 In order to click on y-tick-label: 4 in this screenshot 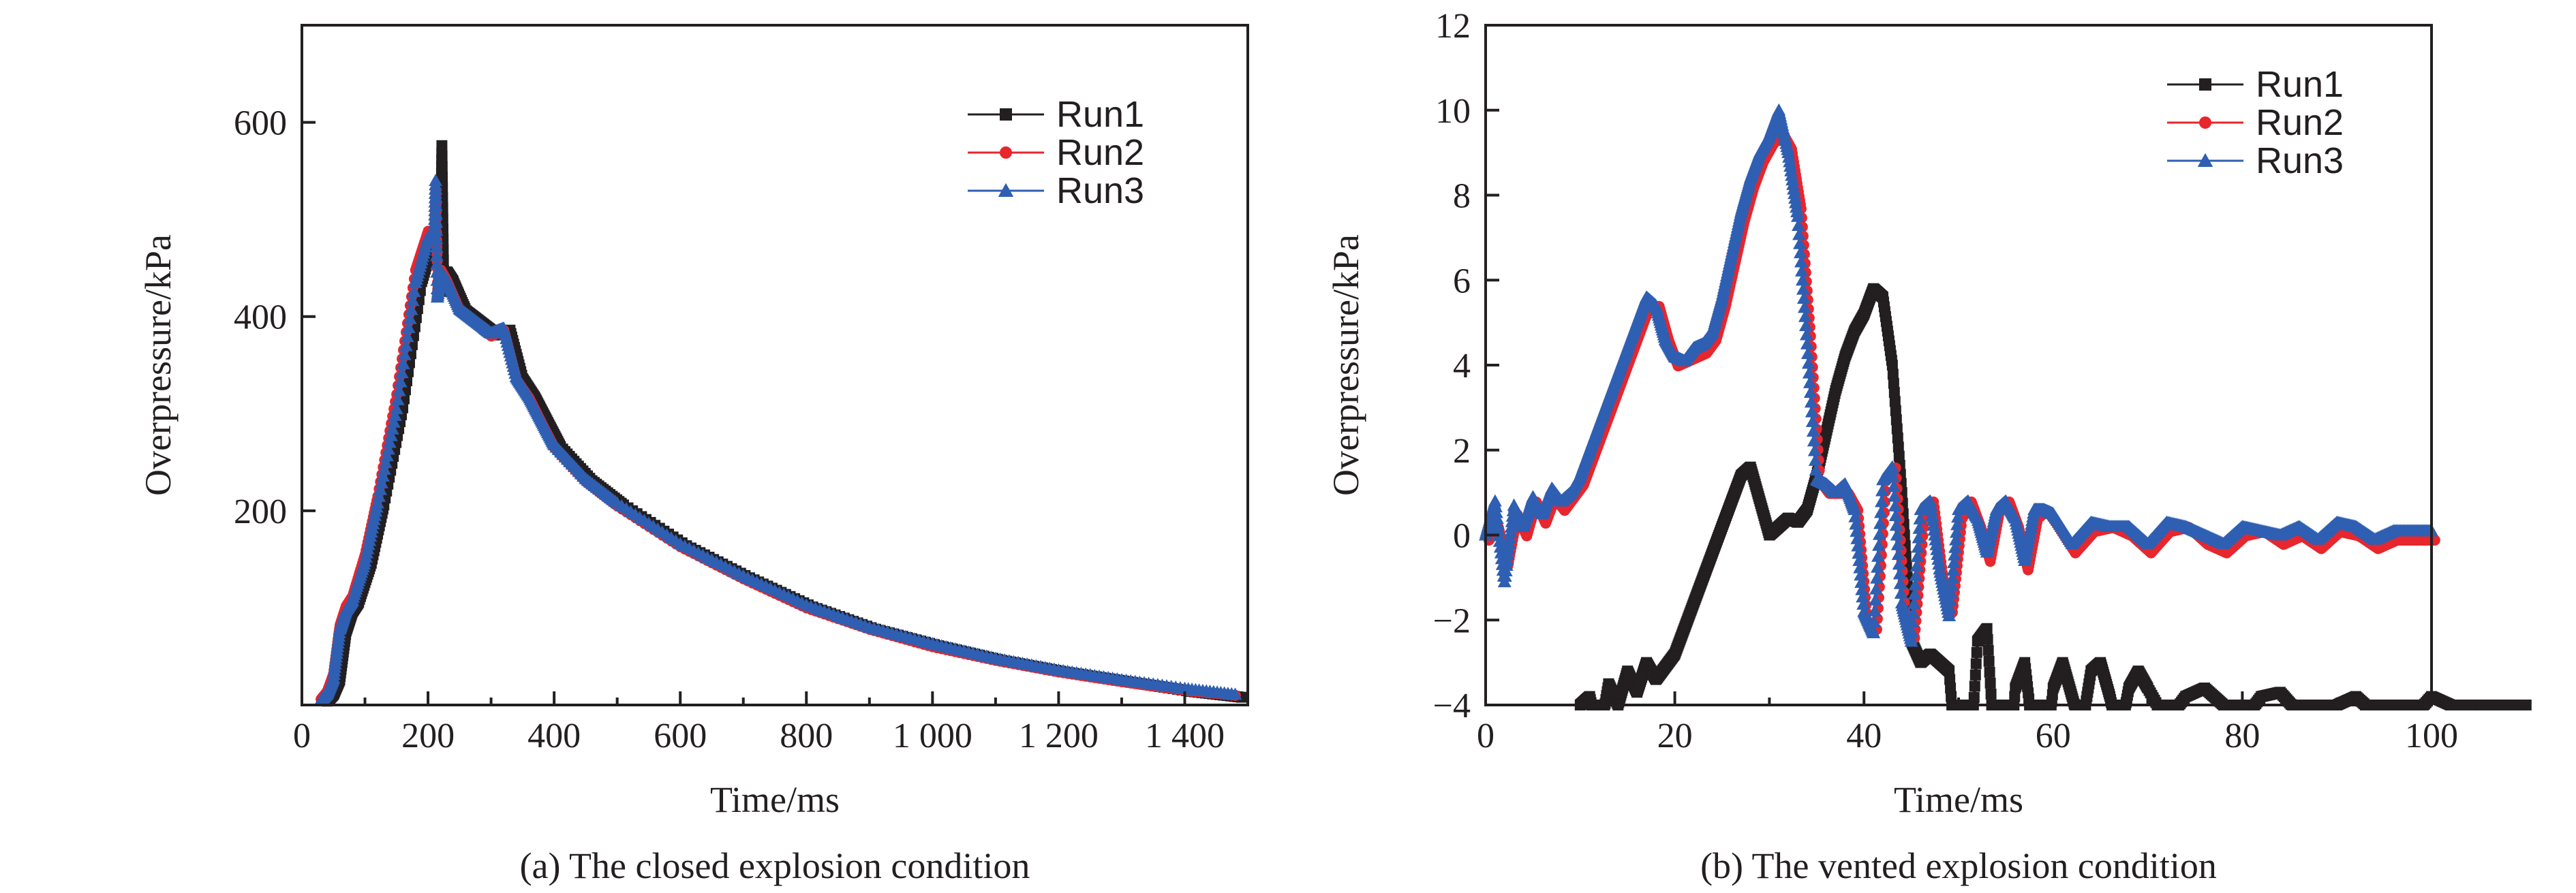, I will do `click(1462, 366)`.